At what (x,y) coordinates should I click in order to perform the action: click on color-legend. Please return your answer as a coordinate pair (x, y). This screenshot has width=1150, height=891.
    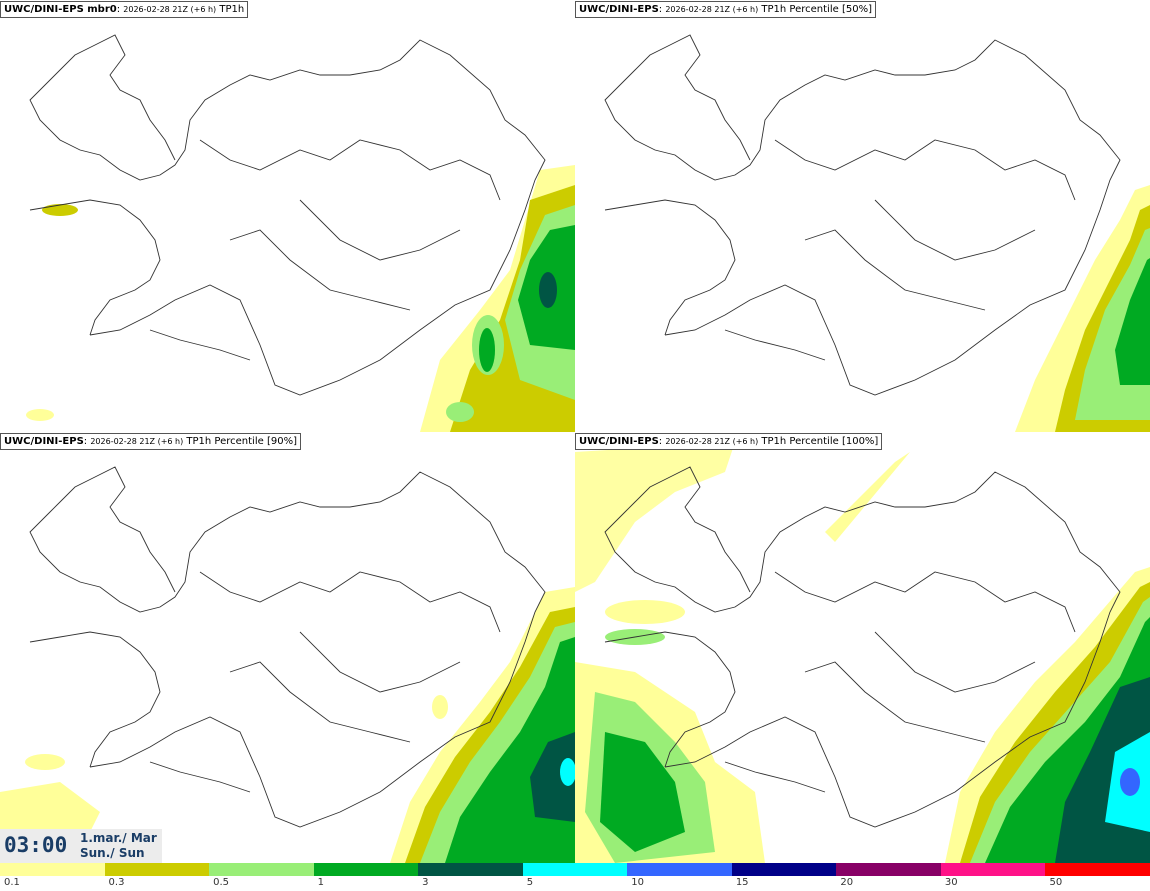
    Looking at the image, I should click on (575, 869).